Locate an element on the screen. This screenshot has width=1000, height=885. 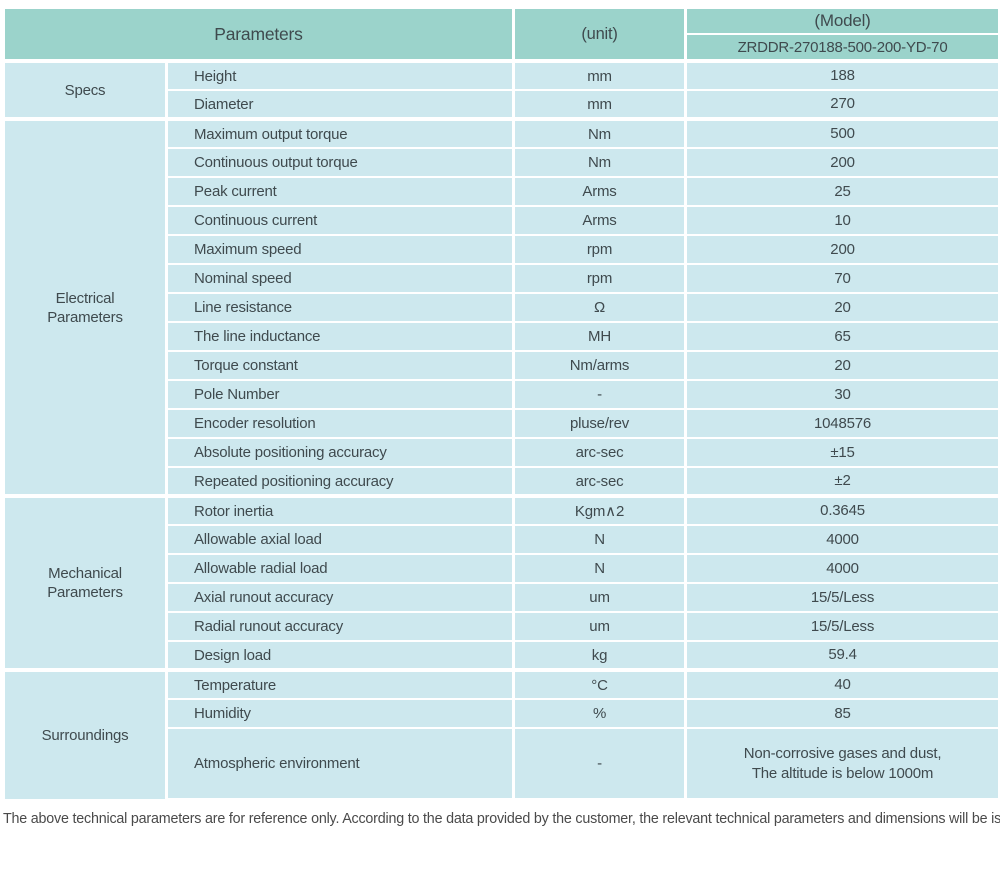
table-row: Pole Number - 30 is located at coordinates (502, 394).